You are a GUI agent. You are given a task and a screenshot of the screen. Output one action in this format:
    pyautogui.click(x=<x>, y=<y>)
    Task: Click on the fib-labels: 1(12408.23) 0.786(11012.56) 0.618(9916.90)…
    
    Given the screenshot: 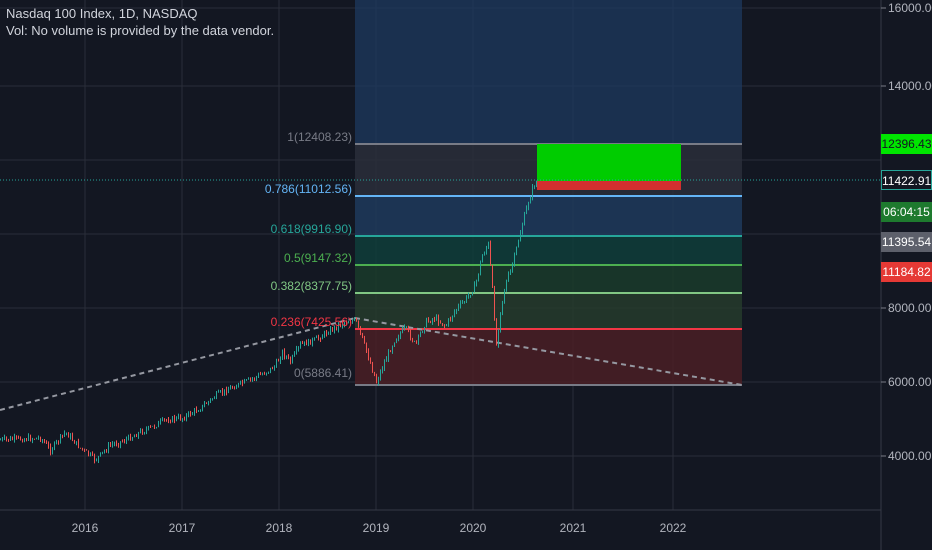 What is the action you would take?
    pyautogui.click(x=308, y=255)
    